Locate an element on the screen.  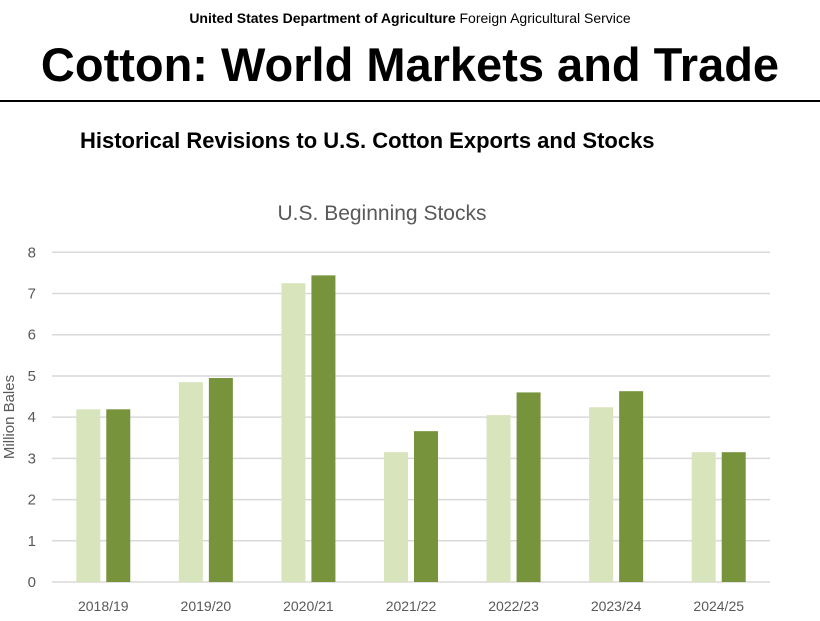
x-tick-label: 2022/23 is located at coordinates (513, 606).